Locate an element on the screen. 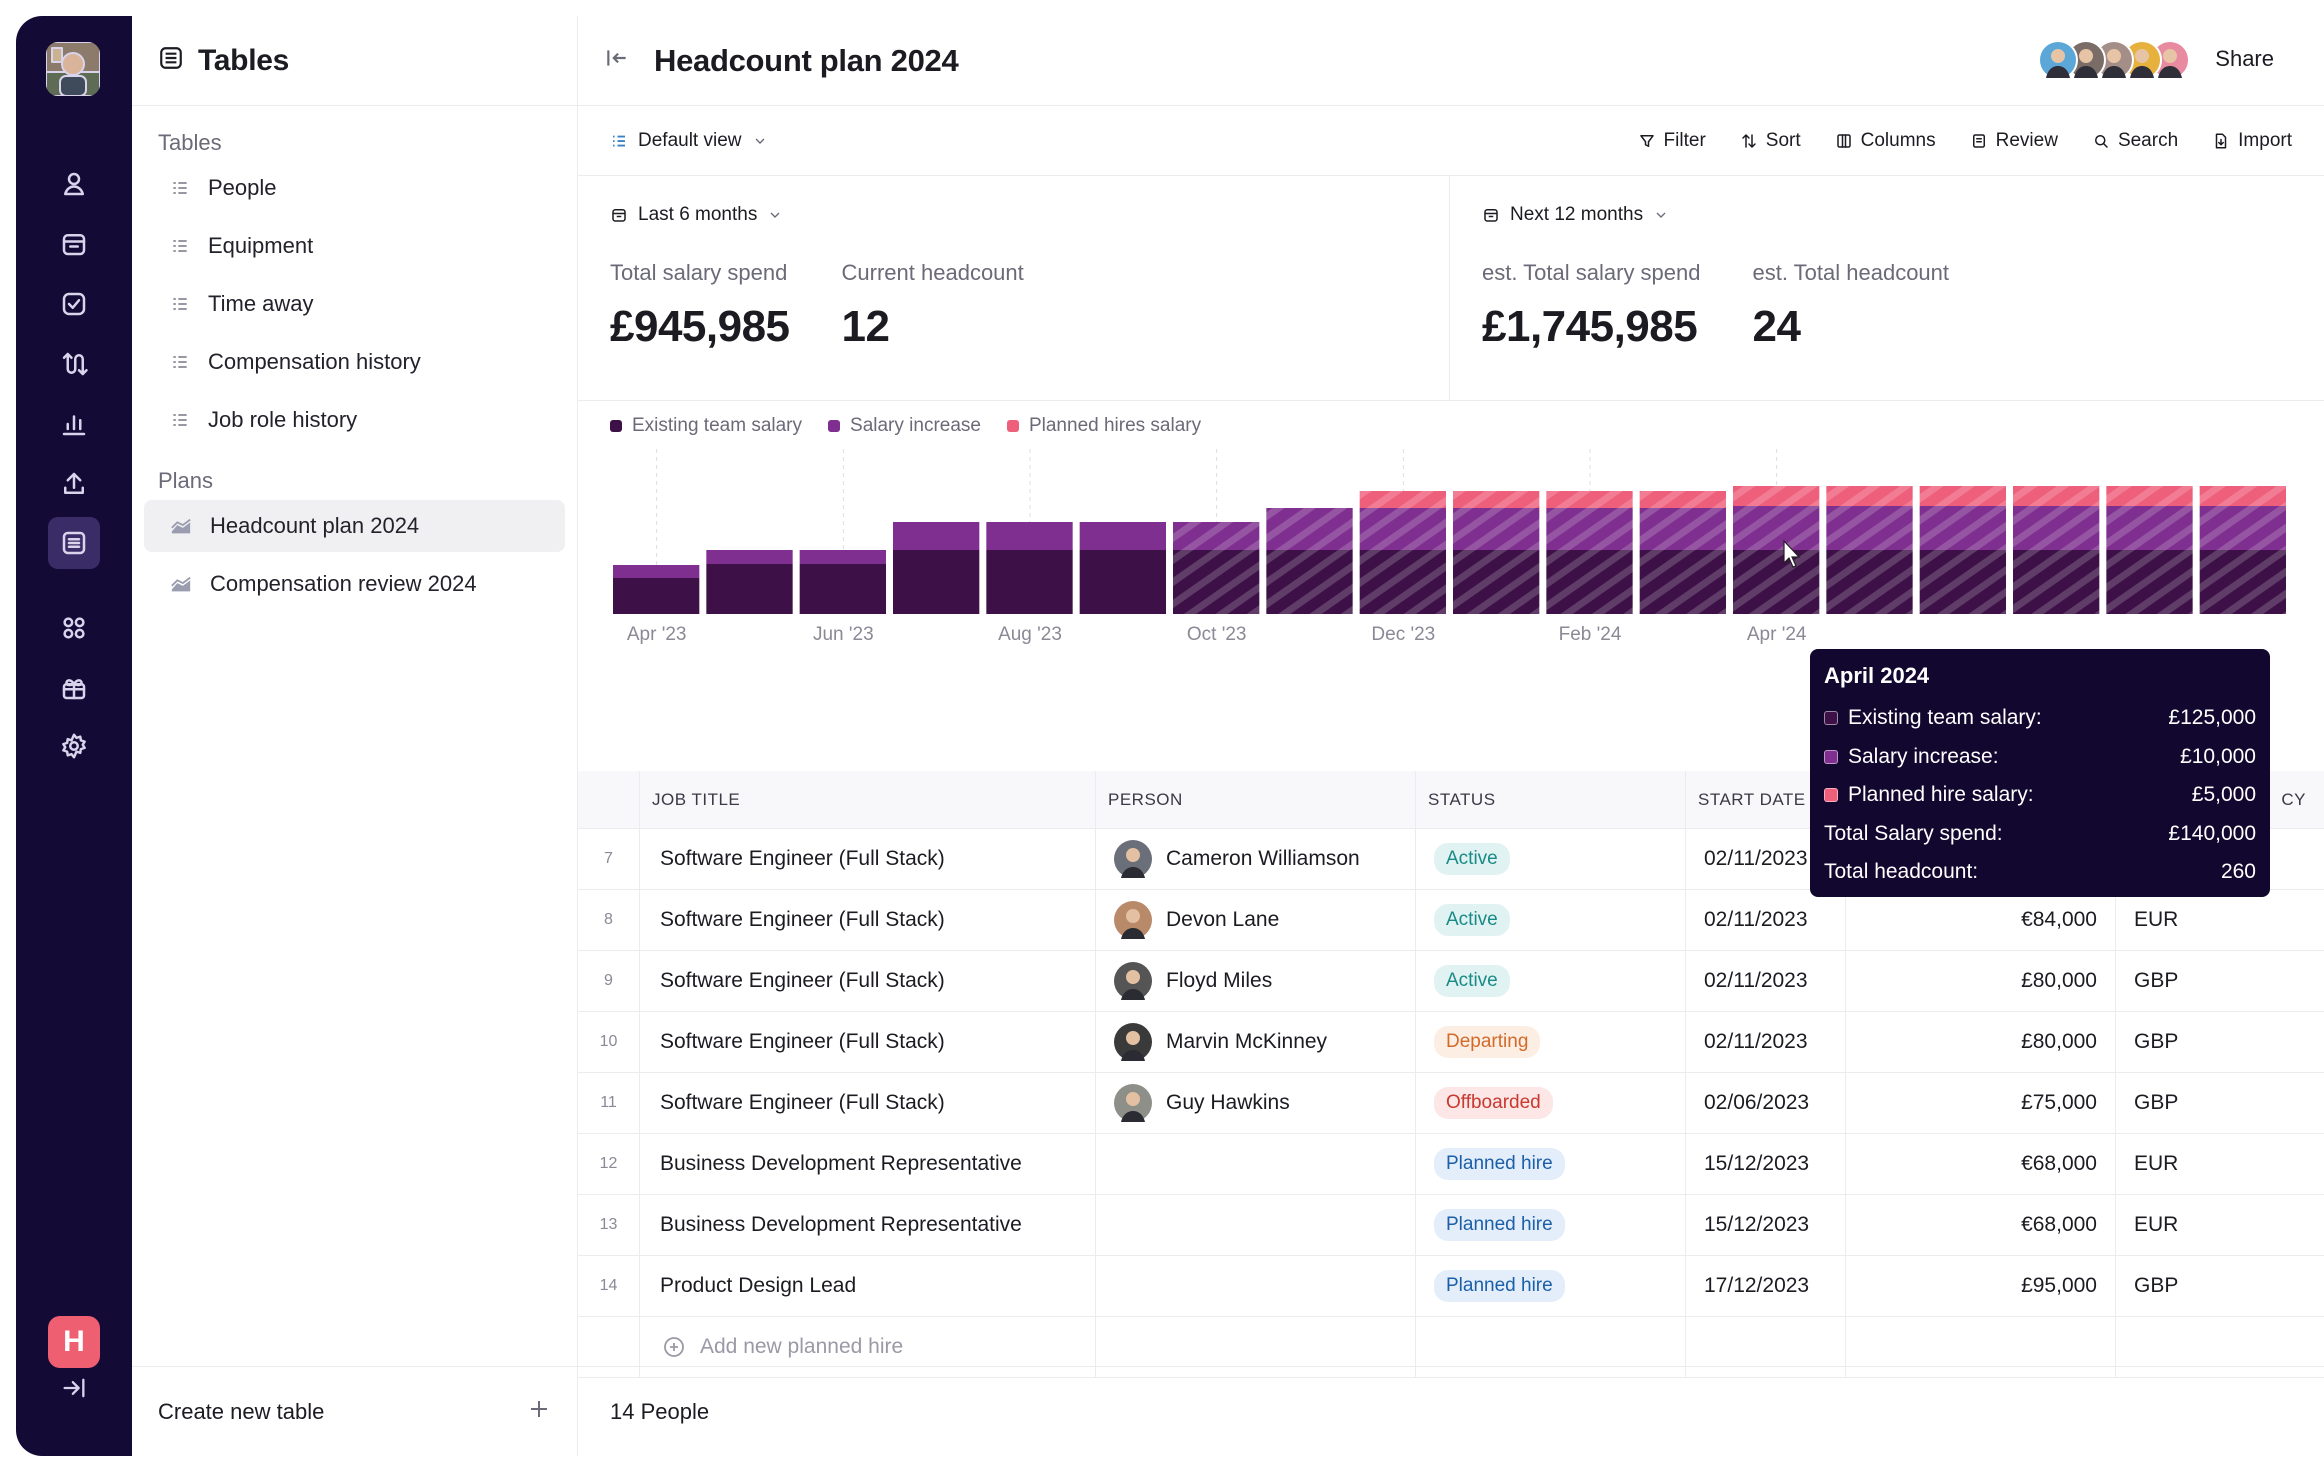 Image resolution: width=2324 pixels, height=1465 pixels. column-header: JOB TITLE is located at coordinates (868, 799).